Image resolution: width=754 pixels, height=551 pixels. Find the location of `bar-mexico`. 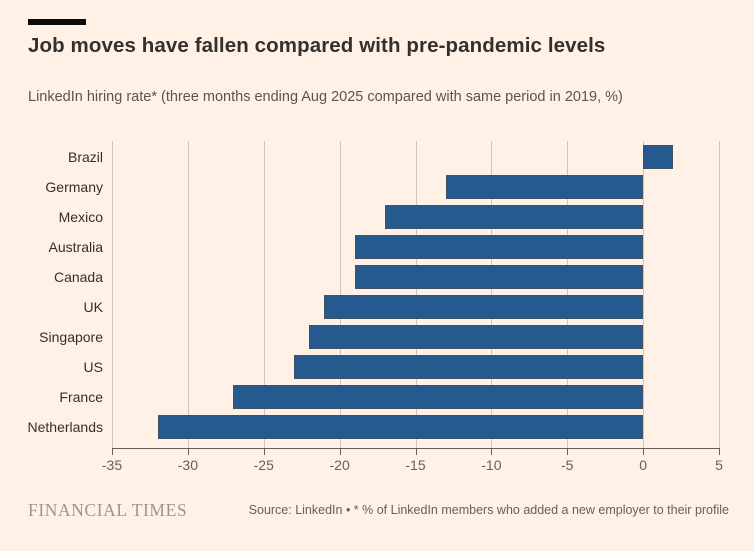

bar-mexico is located at coordinates (514, 216).